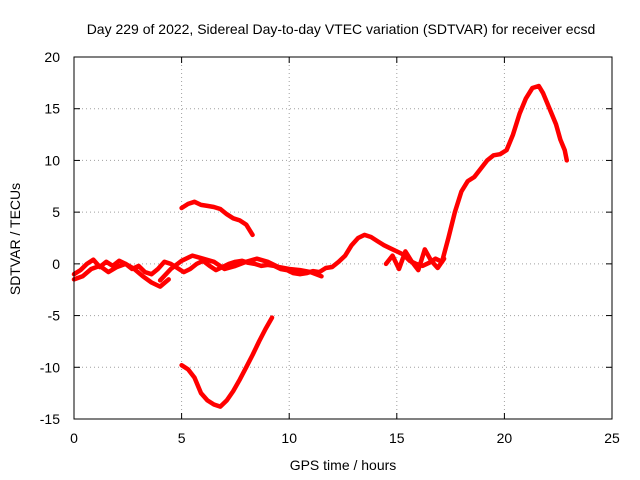 This screenshot has width=640, height=480. I want to click on y-axis-label: SDTVAR / TECUs, so click(15, 239).